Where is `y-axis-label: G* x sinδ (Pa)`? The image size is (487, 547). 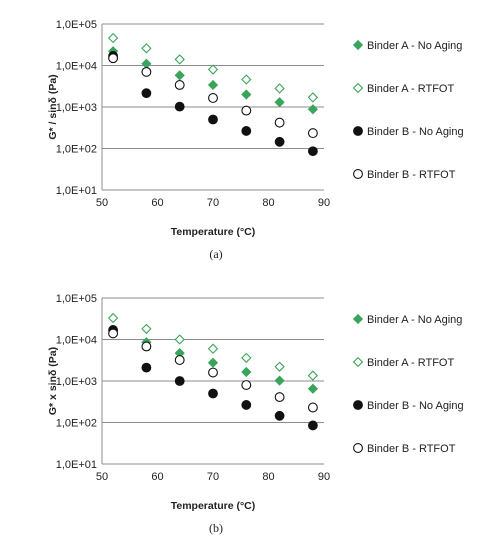
y-axis-label: G* x sinδ (Pa) is located at coordinates (53, 381).